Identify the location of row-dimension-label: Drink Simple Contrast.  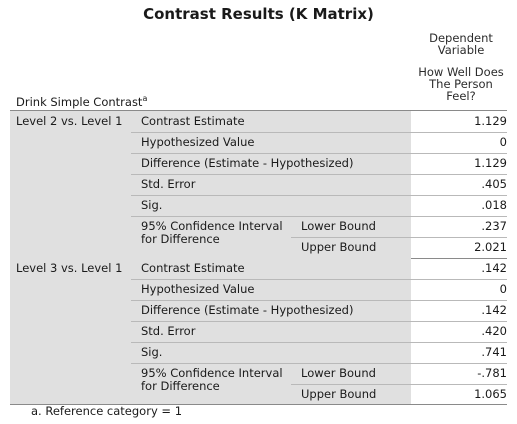
(79, 101).